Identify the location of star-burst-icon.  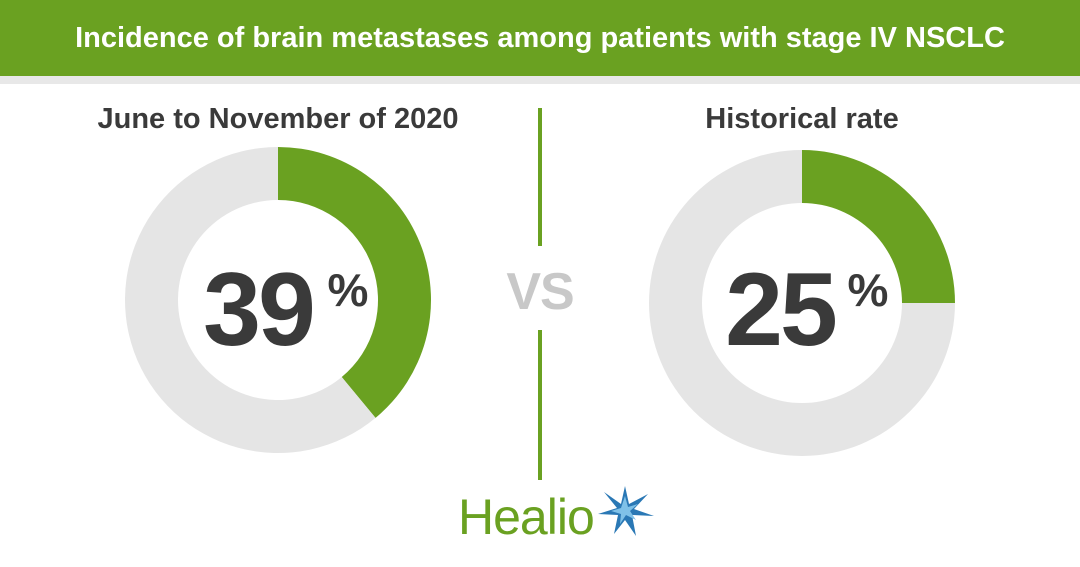
(626, 511).